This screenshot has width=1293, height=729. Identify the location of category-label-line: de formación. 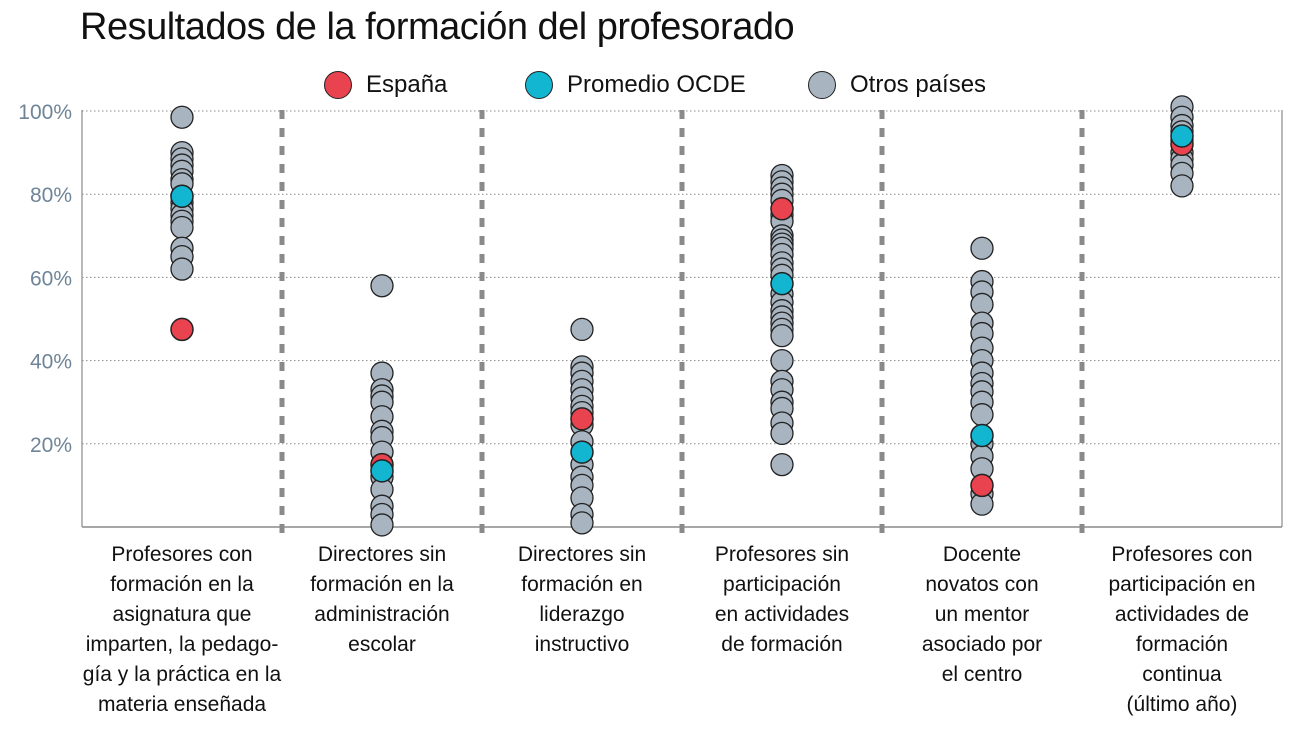
(782, 644).